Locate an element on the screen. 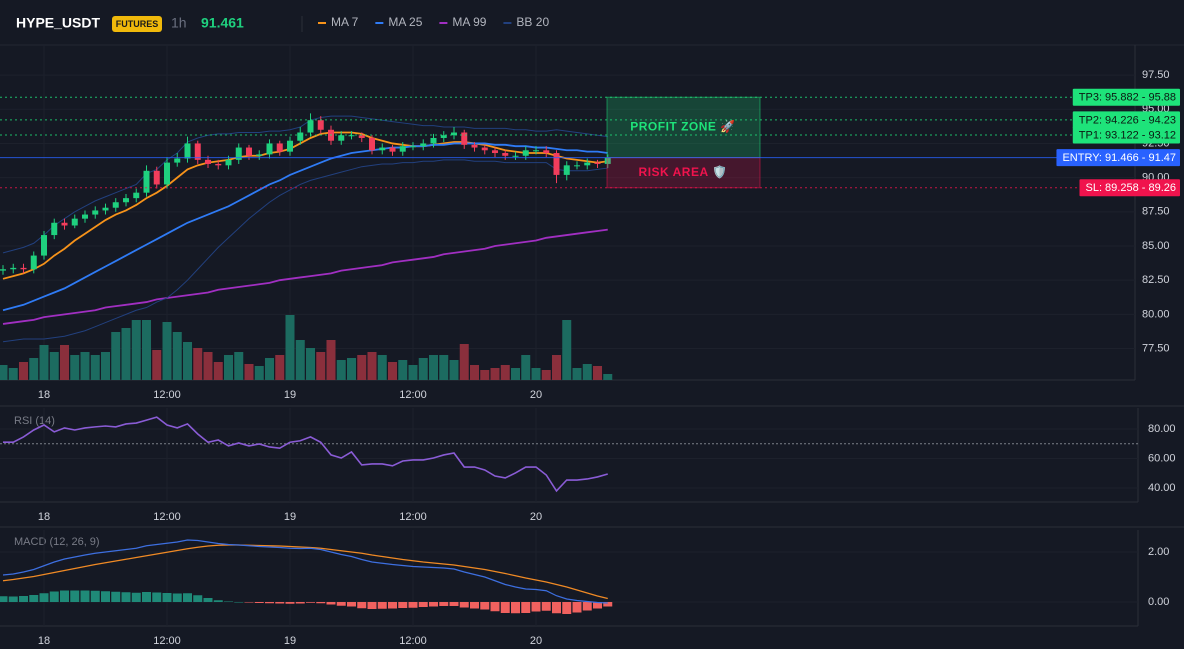  last-price: 91.461 is located at coordinates (222, 23).